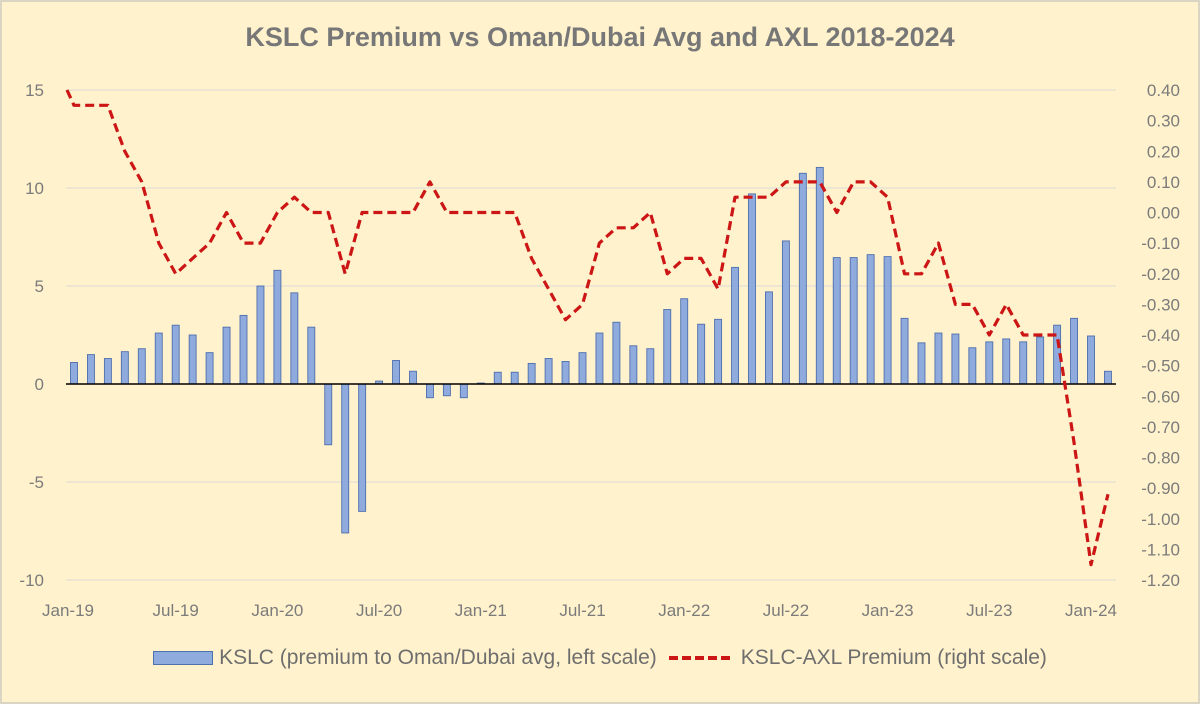  Describe the element at coordinates (888, 610) in the screenshot. I see `x-tick-label: Jan-23` at that location.